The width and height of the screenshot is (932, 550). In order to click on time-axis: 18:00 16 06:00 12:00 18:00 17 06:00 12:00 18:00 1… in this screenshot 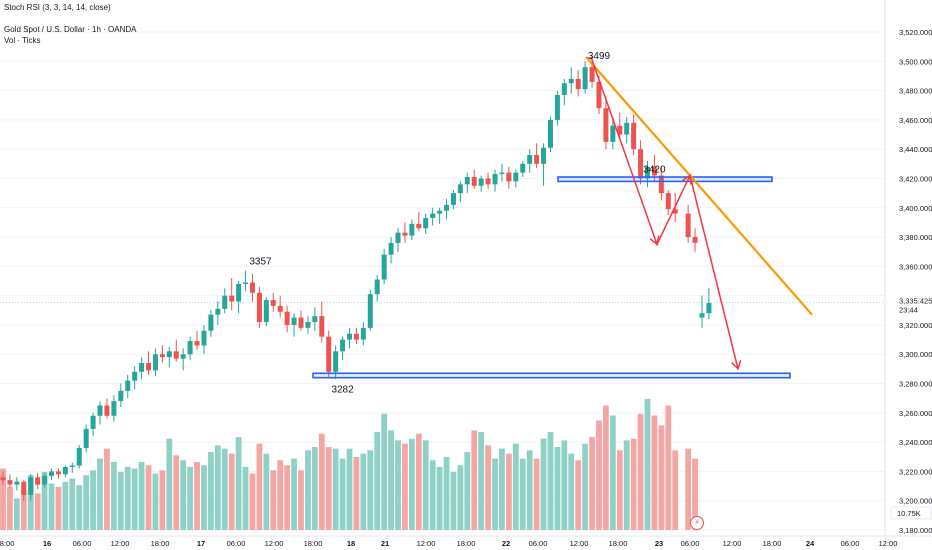, I will do `click(448, 543)`.